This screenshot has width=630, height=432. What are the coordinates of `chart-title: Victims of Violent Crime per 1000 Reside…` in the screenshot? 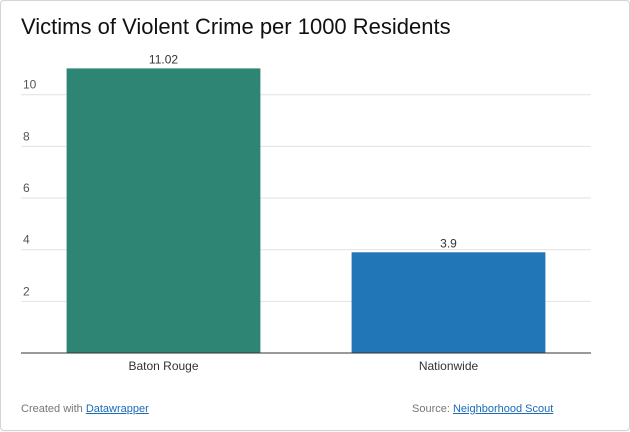 It's located at (236, 26).